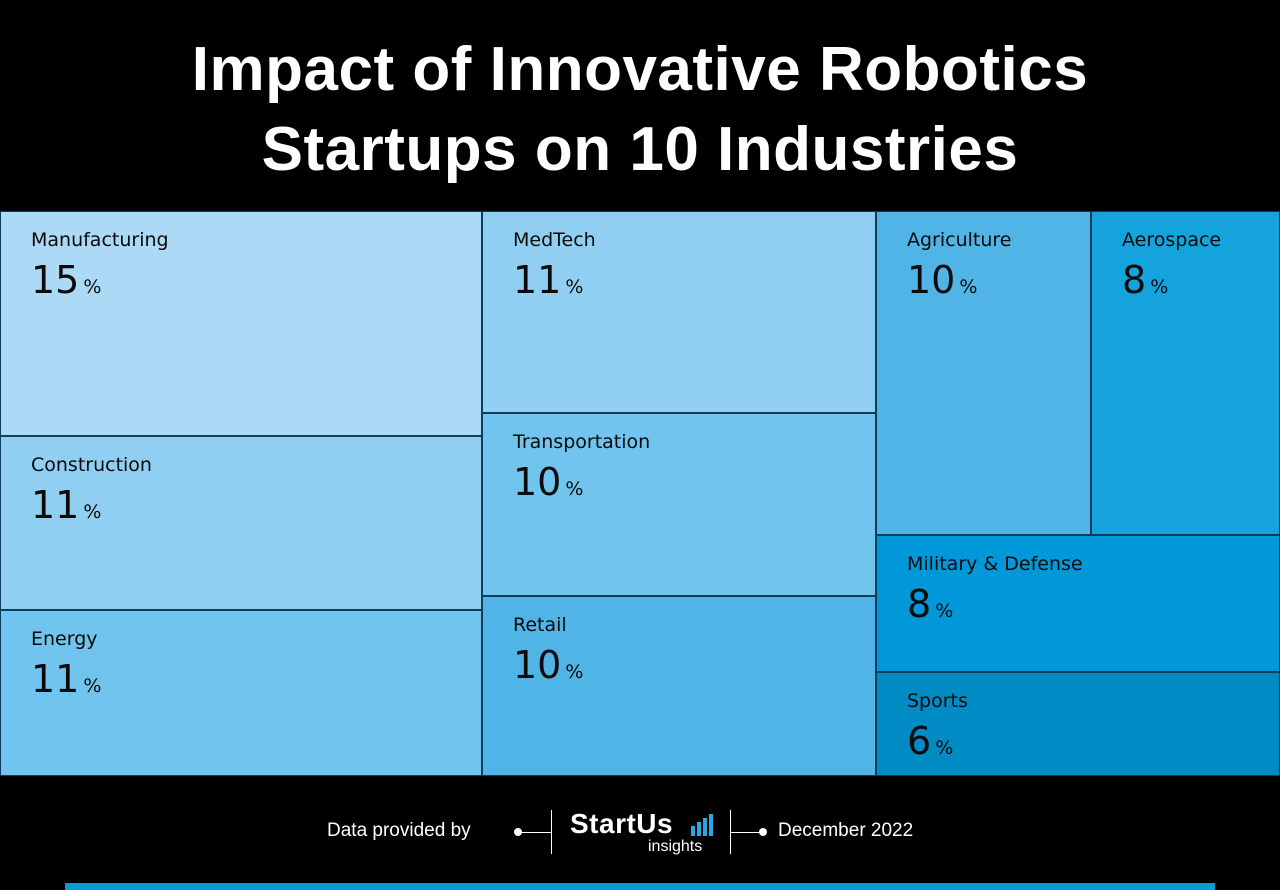  I want to click on tile-value-aerospace: 8%, so click(1145, 283).